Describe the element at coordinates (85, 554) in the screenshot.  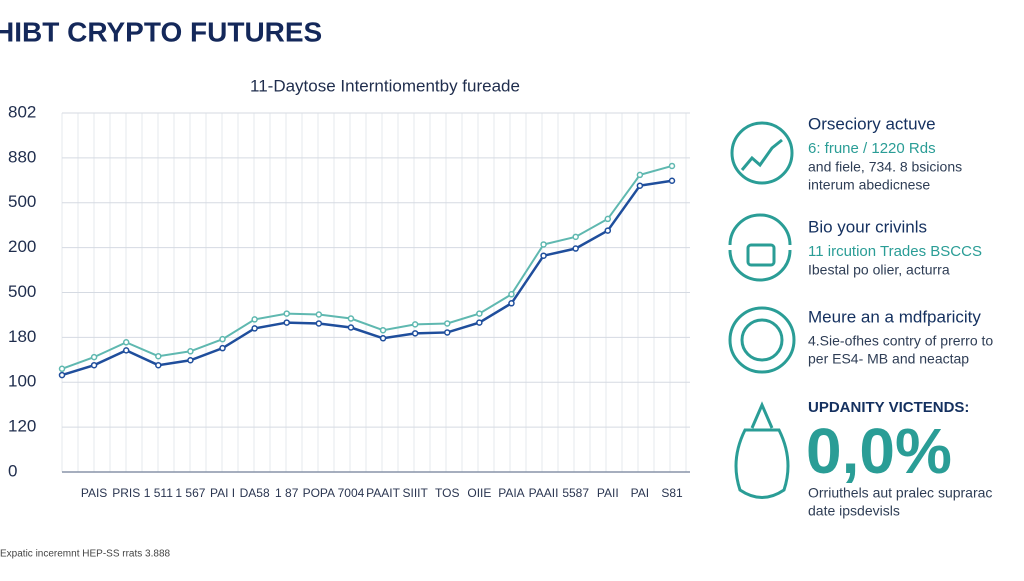
I see `footnote: Expatic inceremnt HEP-SS rrats 3.888` at that location.